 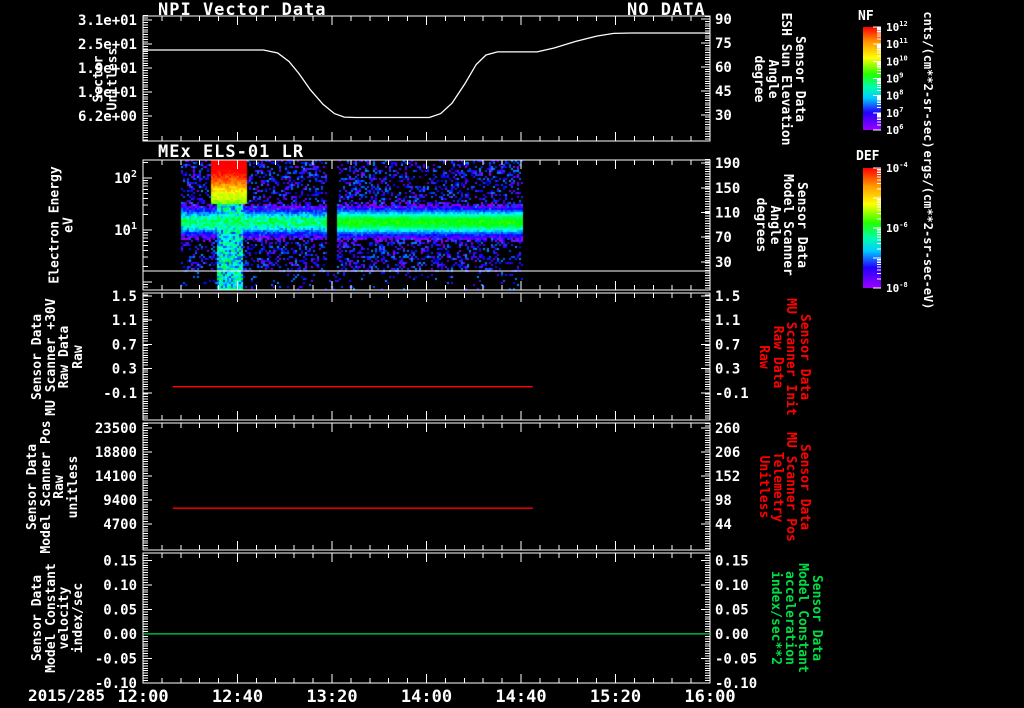 I want to click on no-data-annotation: NO DATA, so click(x=666, y=10).